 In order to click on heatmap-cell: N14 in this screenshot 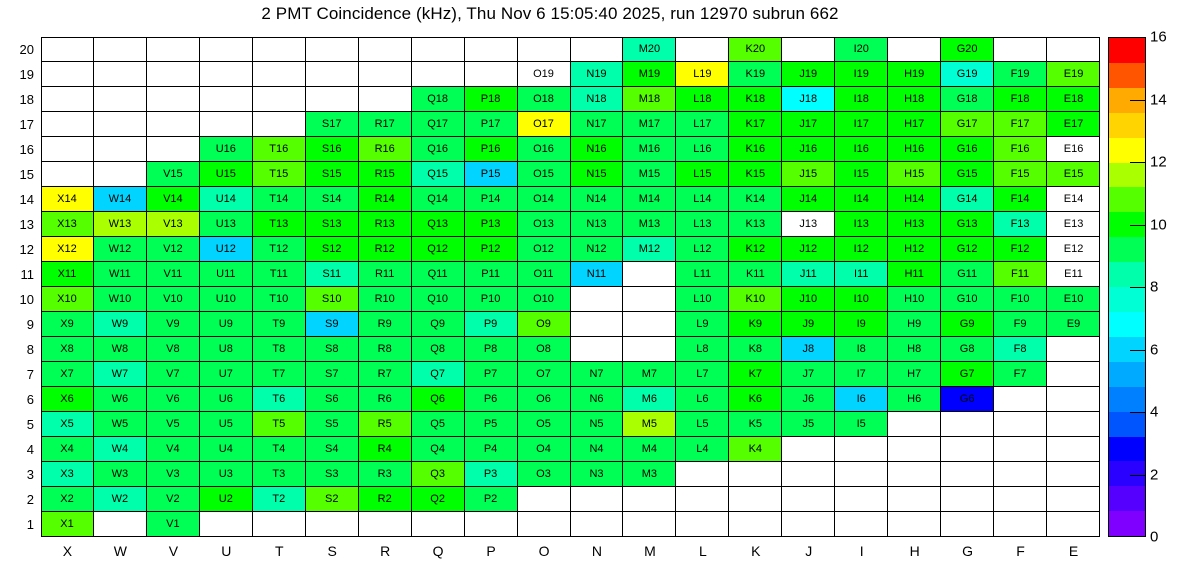, I will do `click(597, 199)`.